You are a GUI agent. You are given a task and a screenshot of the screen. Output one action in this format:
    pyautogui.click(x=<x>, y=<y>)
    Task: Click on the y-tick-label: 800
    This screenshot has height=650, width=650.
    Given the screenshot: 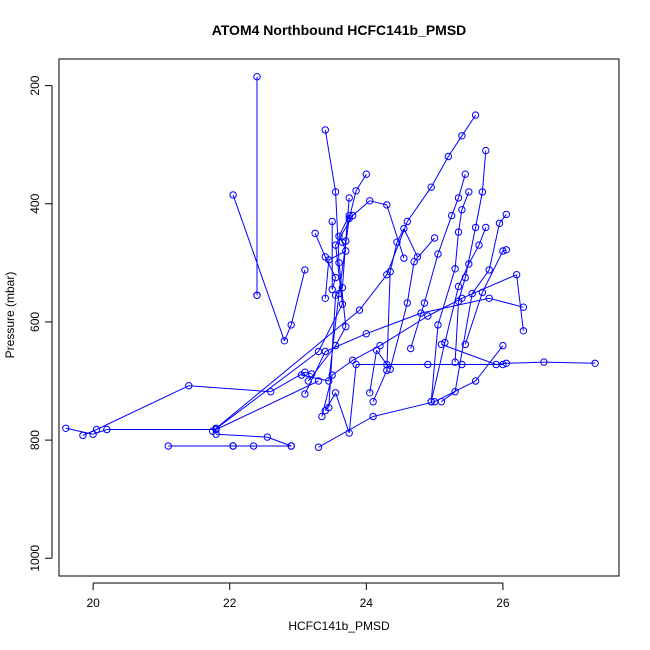 What is the action you would take?
    pyautogui.click(x=35, y=440)
    